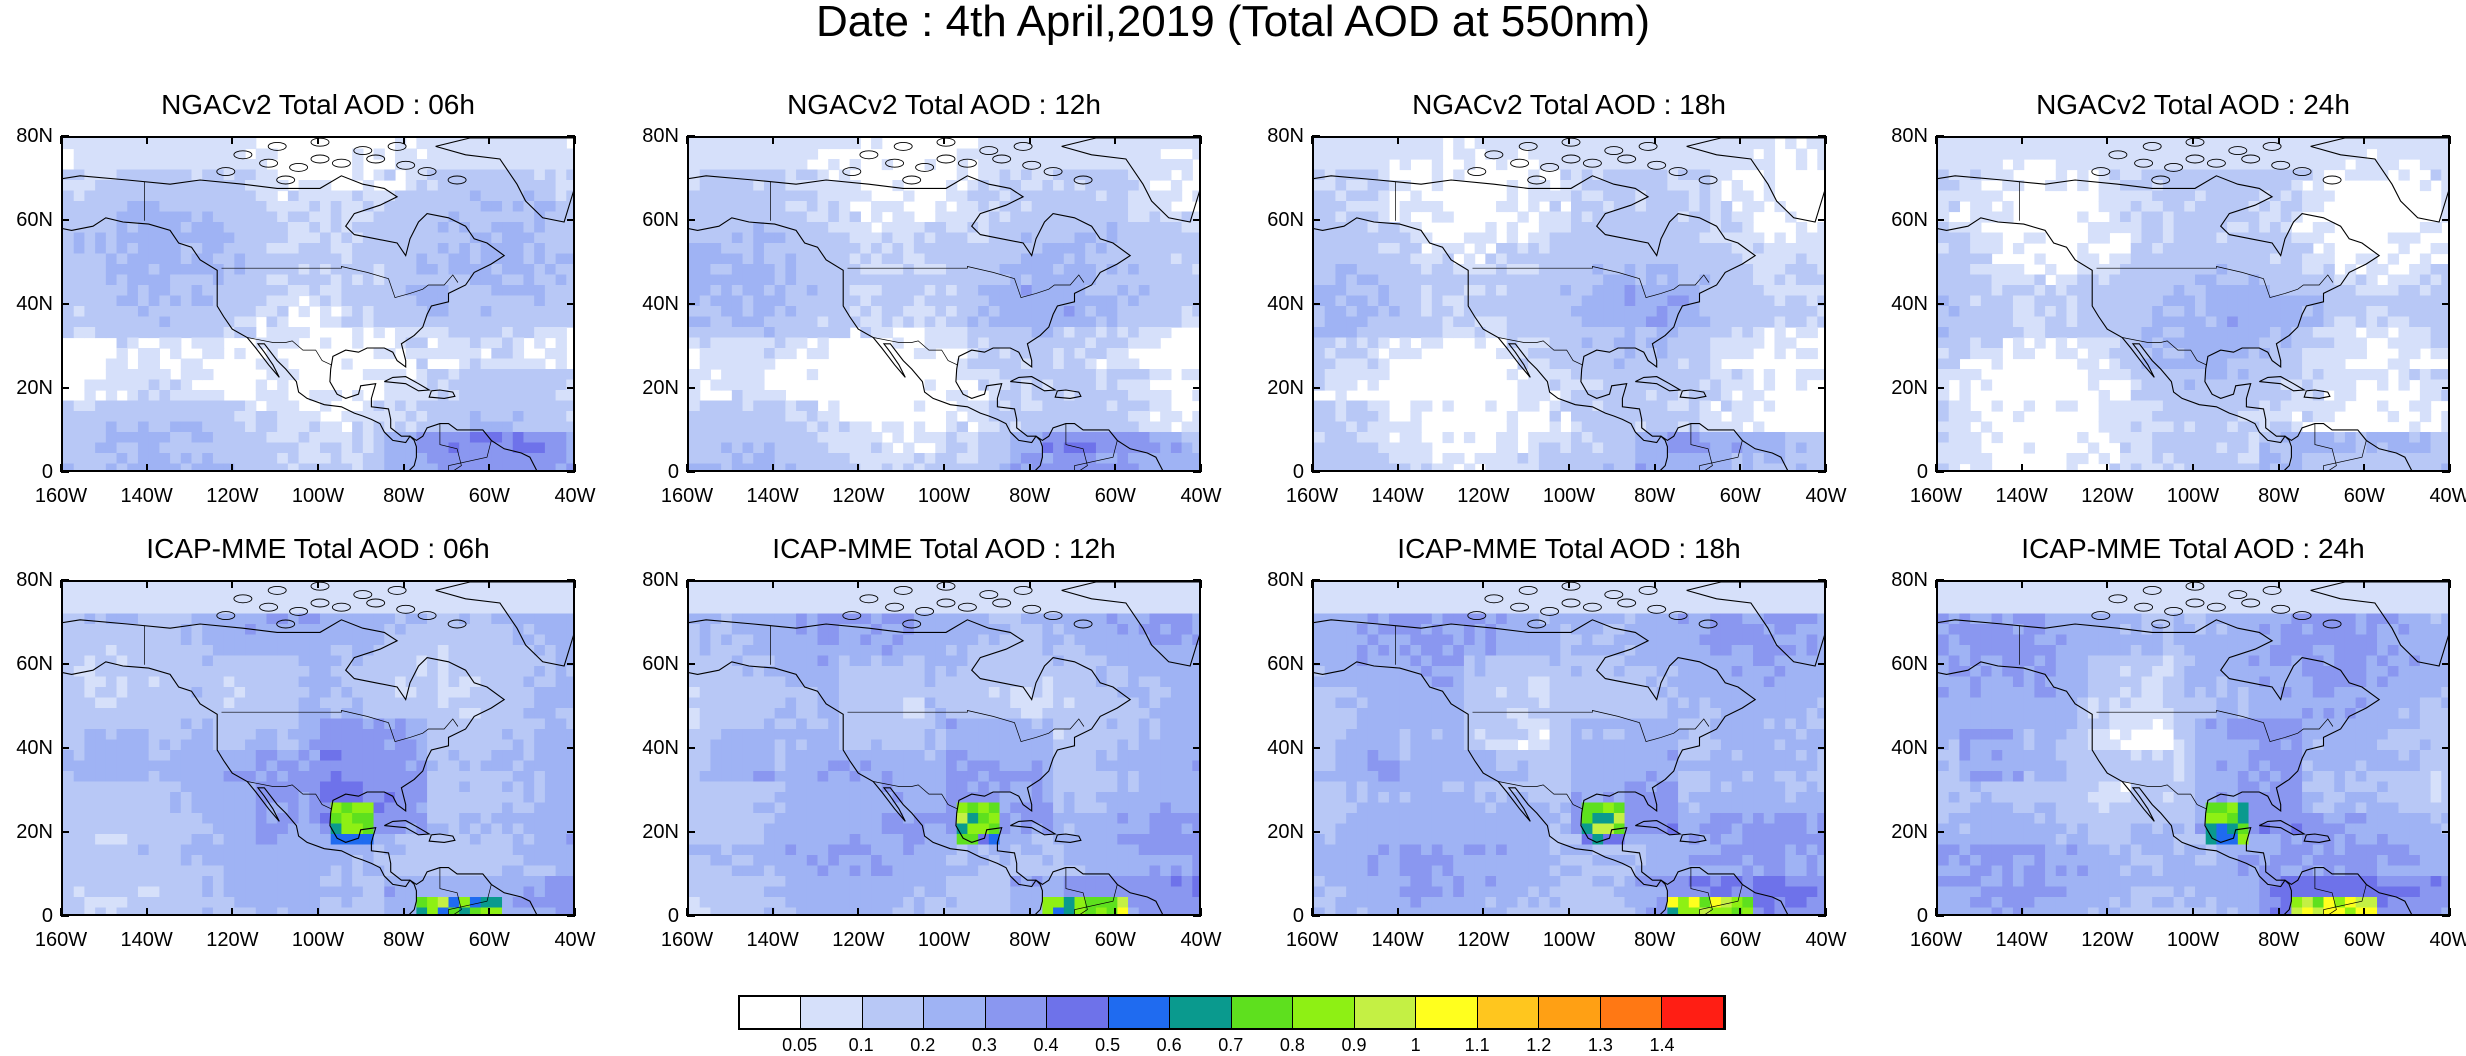  What do you see at coordinates (2107, 496) in the screenshot?
I see `x-tick-label: 120W` at bounding box center [2107, 496].